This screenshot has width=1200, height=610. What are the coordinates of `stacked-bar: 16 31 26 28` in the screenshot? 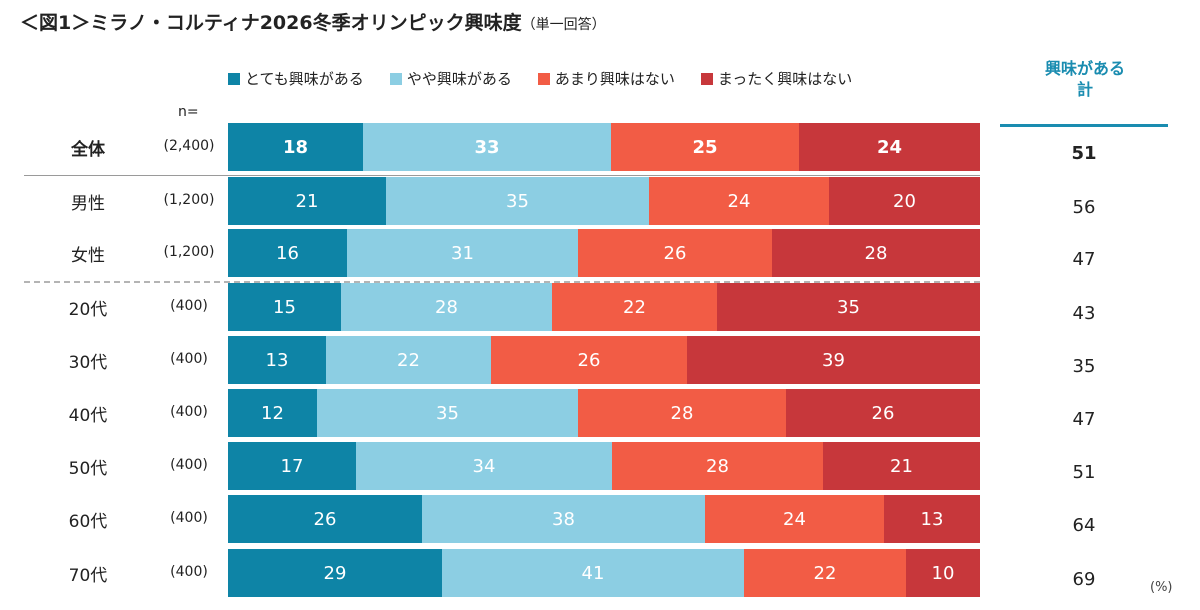 It's located at (604, 253).